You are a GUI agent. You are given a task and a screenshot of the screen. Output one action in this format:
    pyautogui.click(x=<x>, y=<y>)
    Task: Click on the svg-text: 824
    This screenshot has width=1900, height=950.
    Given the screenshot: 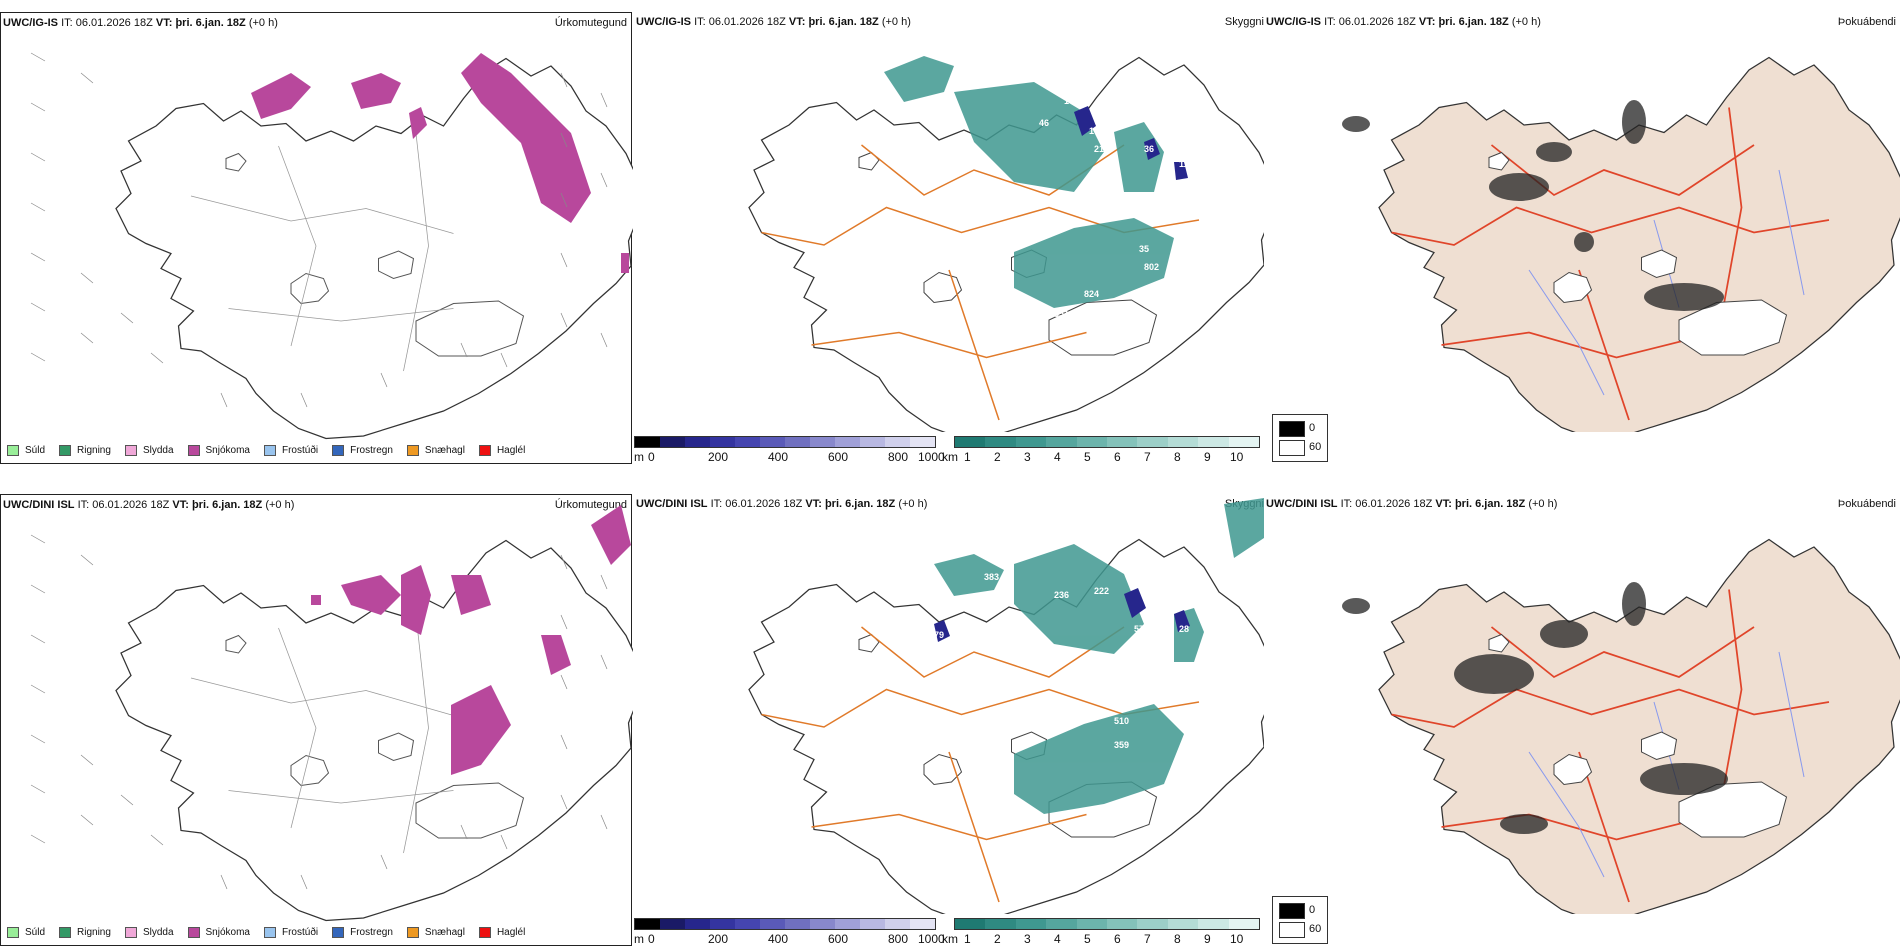 What is the action you would take?
    pyautogui.click(x=1091, y=294)
    